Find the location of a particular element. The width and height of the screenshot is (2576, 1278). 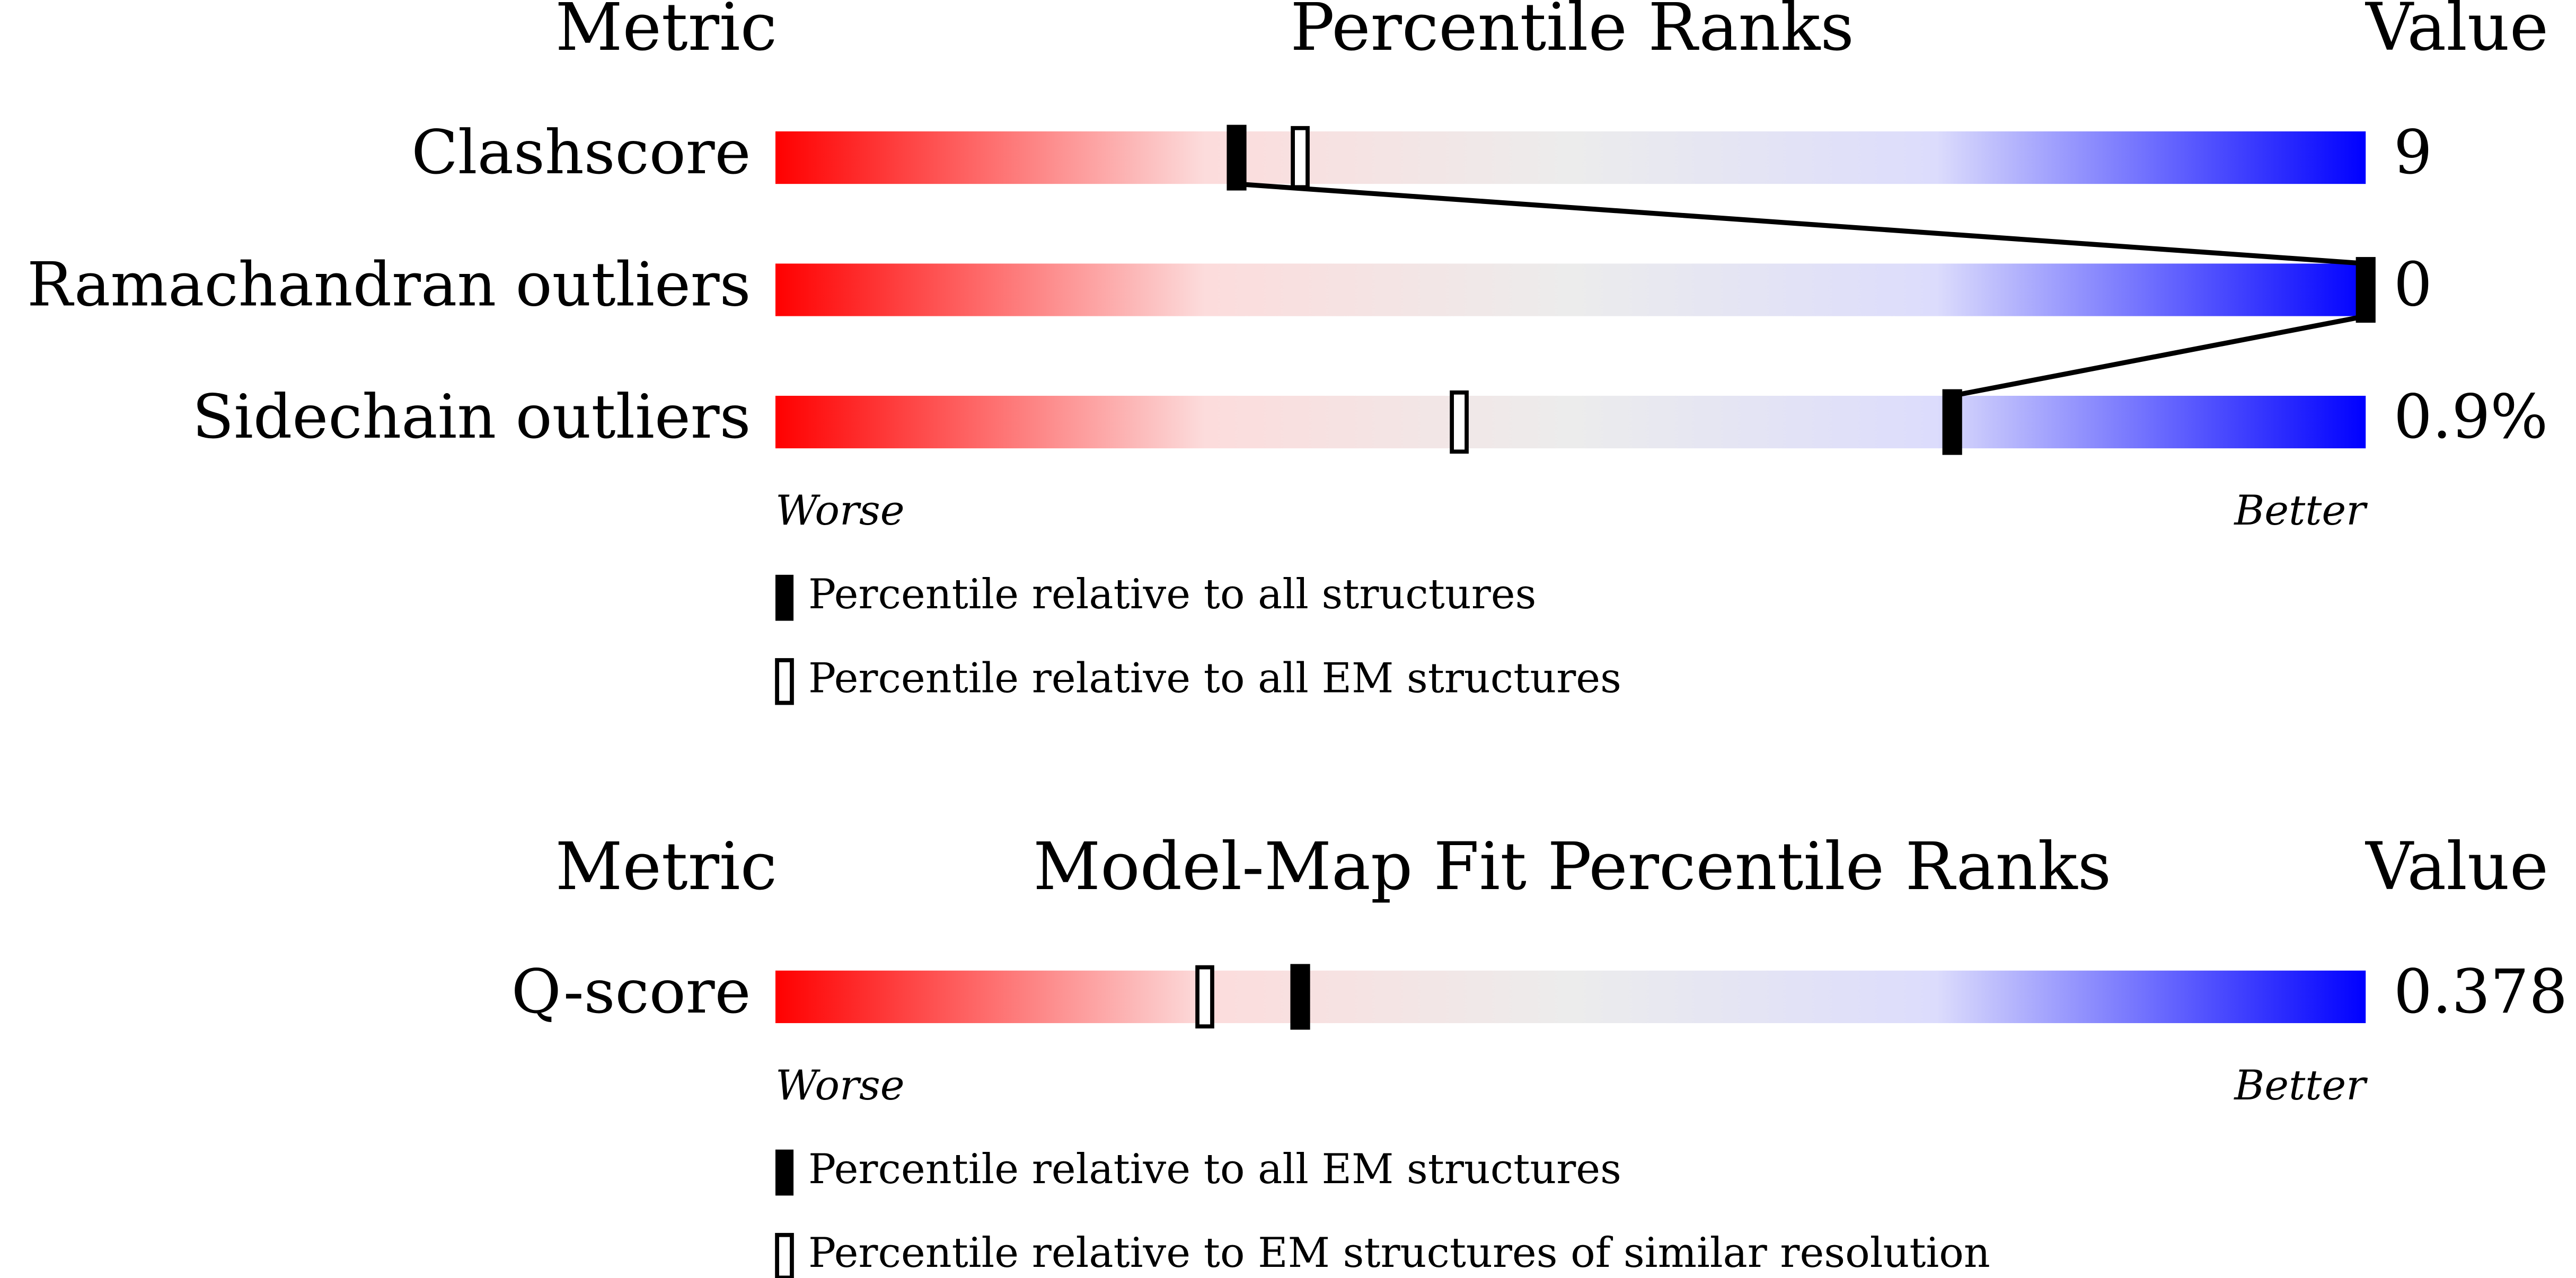

metric-value: 0.378 is located at coordinates (2481, 992).